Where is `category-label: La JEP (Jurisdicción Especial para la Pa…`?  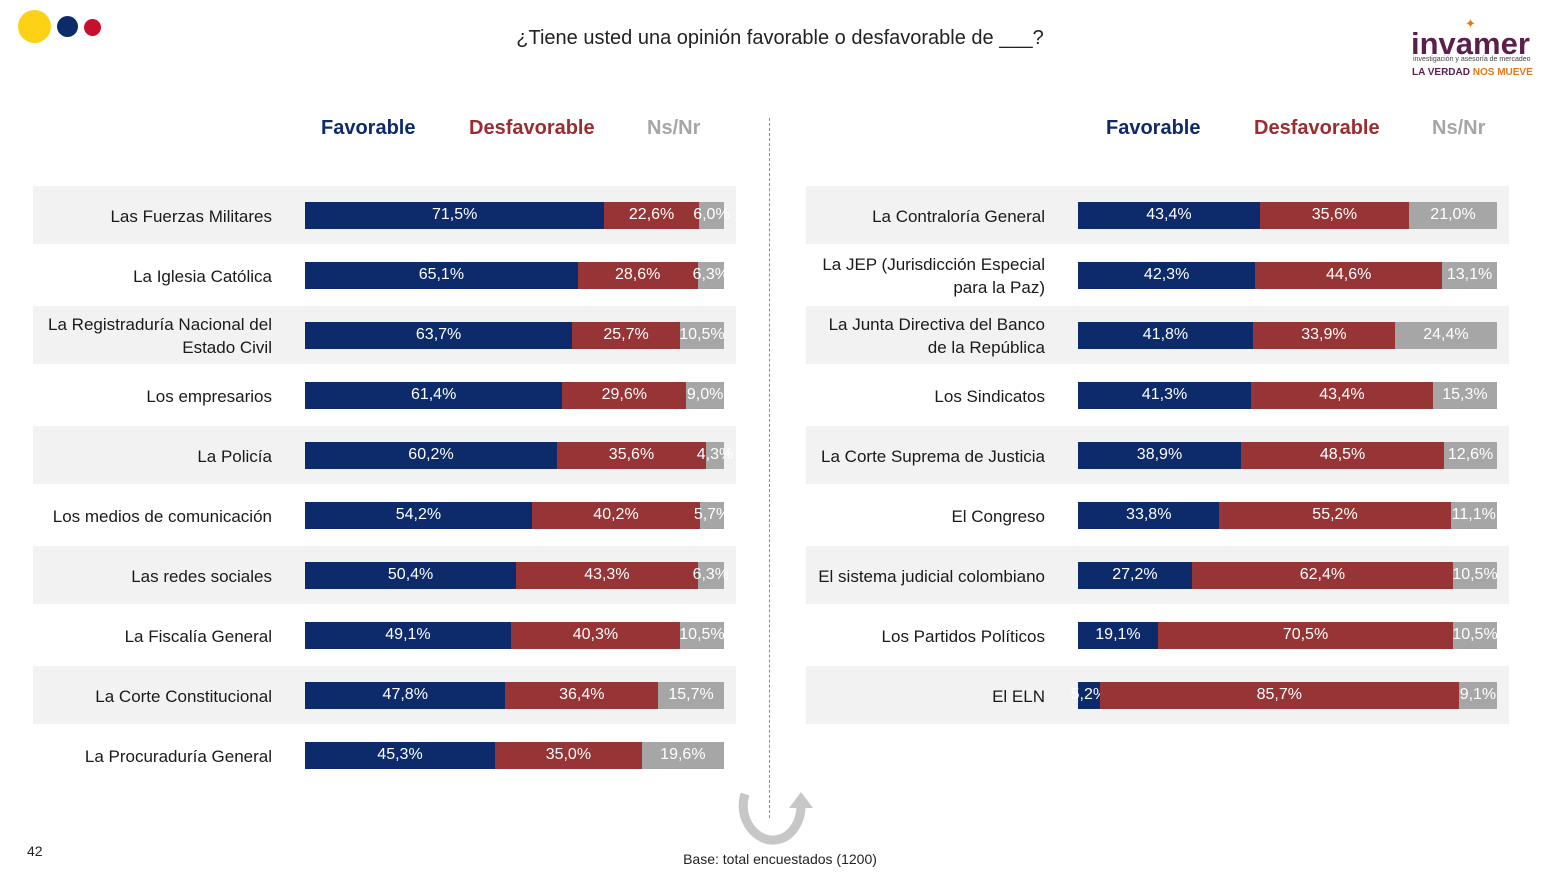 category-label: La JEP (Jurisdicción Especial para la Pa… is located at coordinates (933, 276).